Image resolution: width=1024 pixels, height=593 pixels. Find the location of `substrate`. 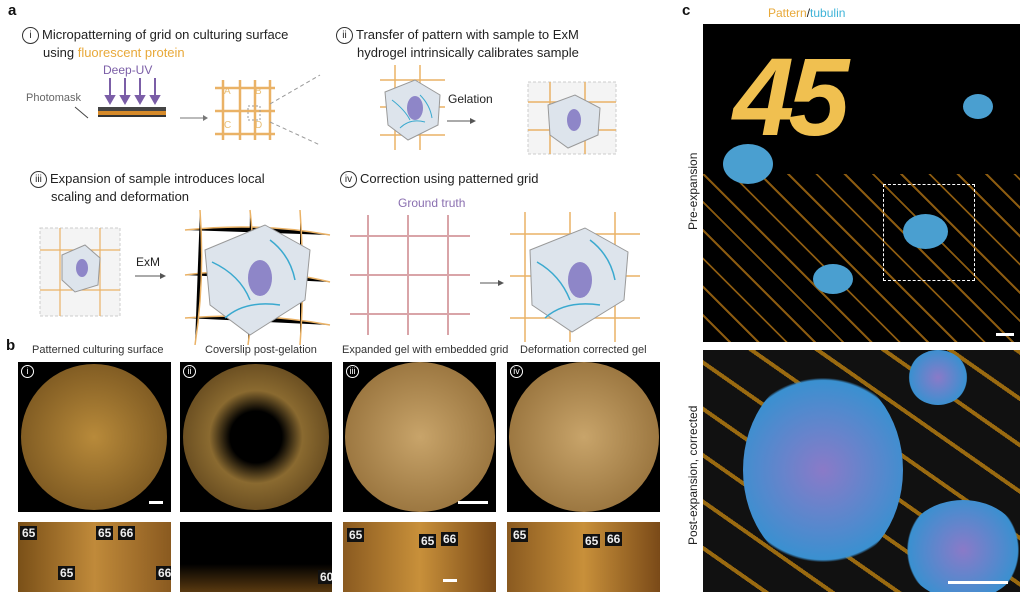

substrate is located at coordinates (132, 113).